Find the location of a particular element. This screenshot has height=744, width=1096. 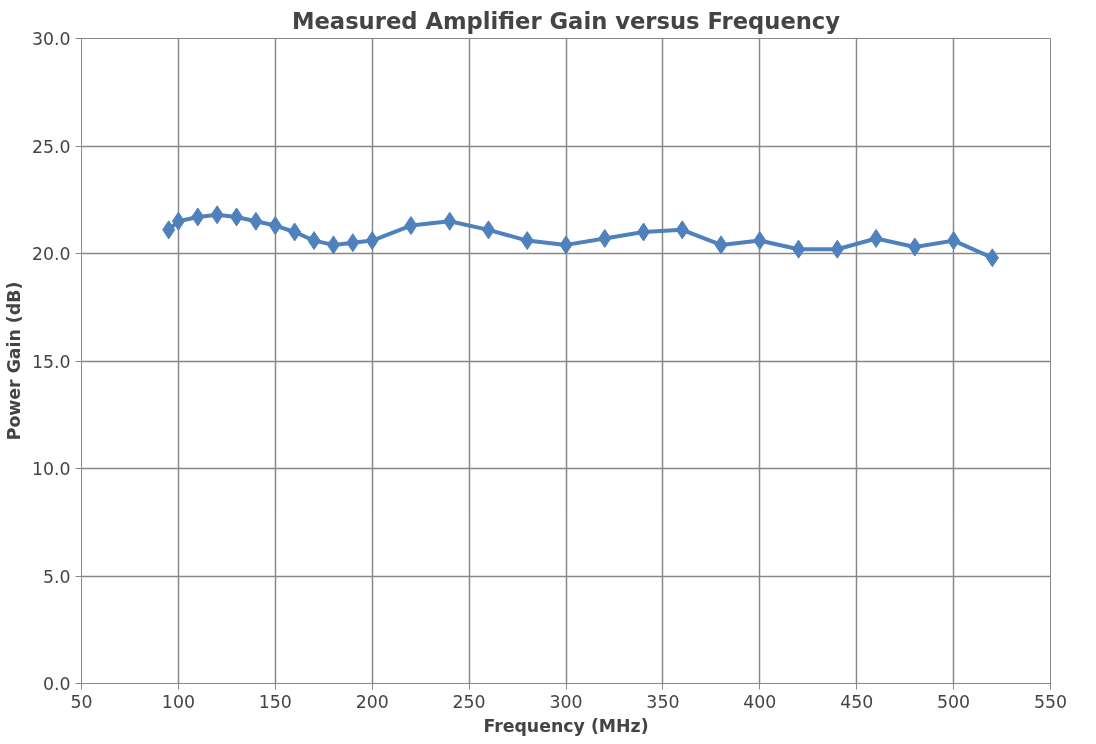

x-tick-label: 150 is located at coordinates (275, 701).